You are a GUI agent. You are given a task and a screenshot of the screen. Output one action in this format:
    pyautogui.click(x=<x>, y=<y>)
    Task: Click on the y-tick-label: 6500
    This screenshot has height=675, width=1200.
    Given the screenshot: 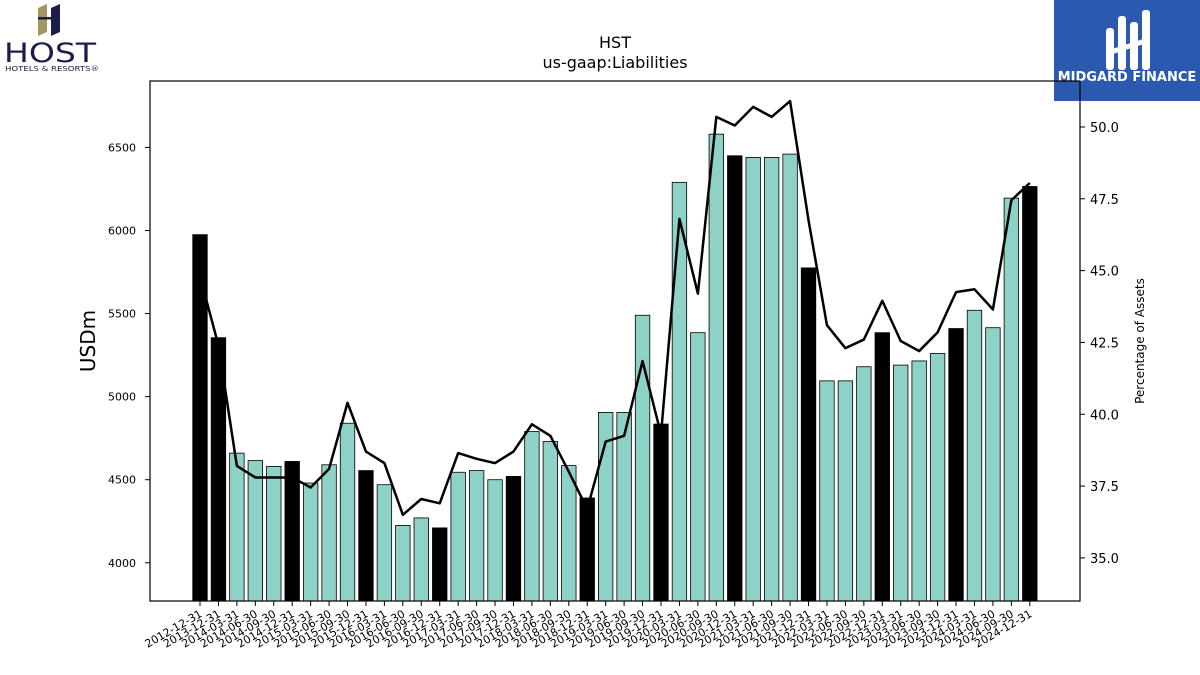 What is the action you would take?
    pyautogui.click(x=122, y=147)
    